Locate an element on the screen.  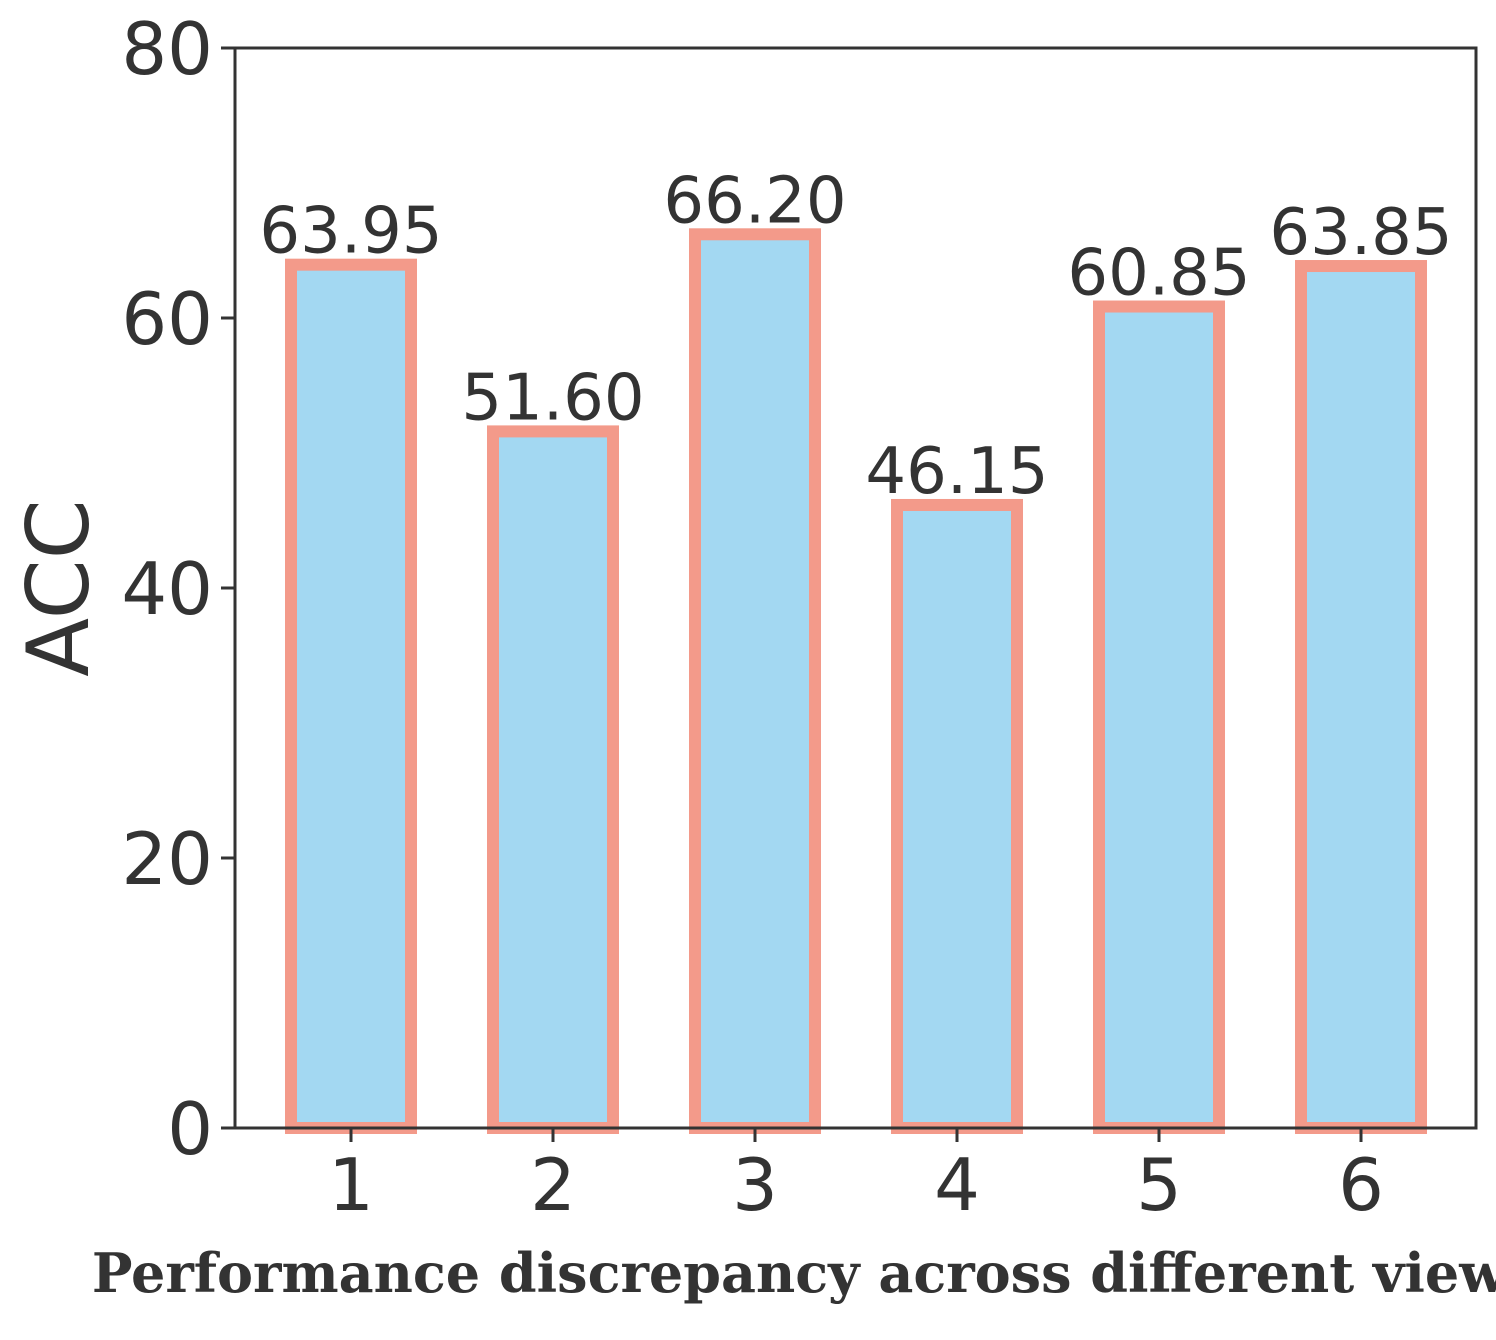
x-axis-ticks: 1 2 3 4 5 6 is located at coordinates (856, 1177).